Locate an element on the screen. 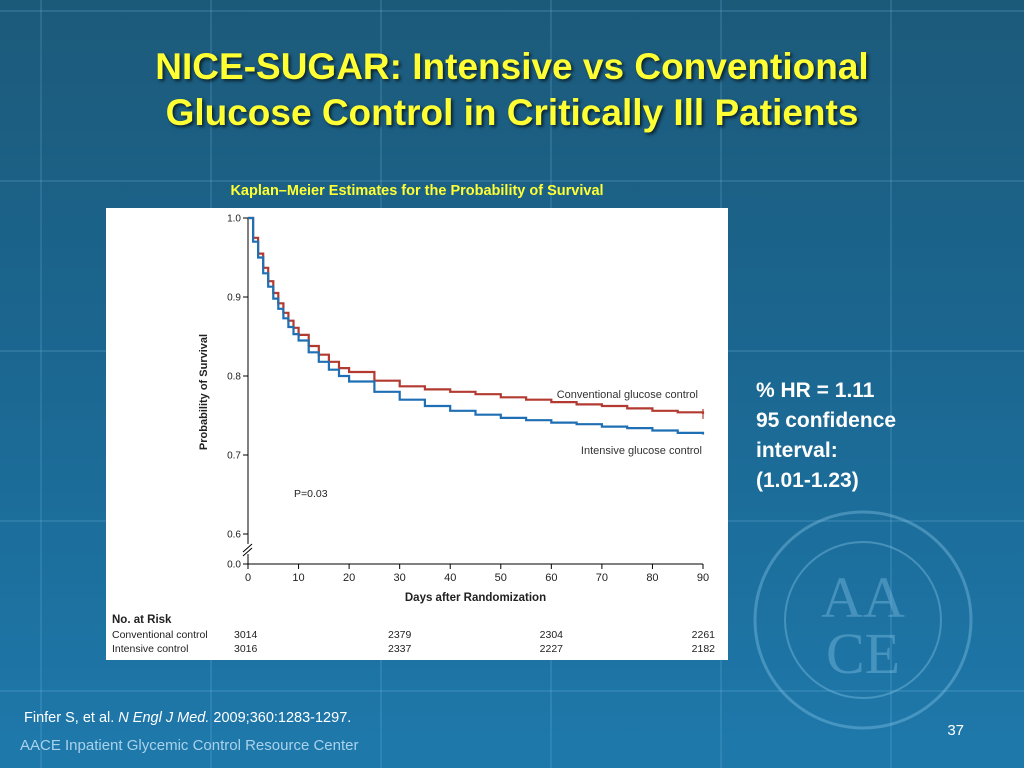 The width and height of the screenshot is (1024, 768). x-tick-label: 10 is located at coordinates (298, 578).